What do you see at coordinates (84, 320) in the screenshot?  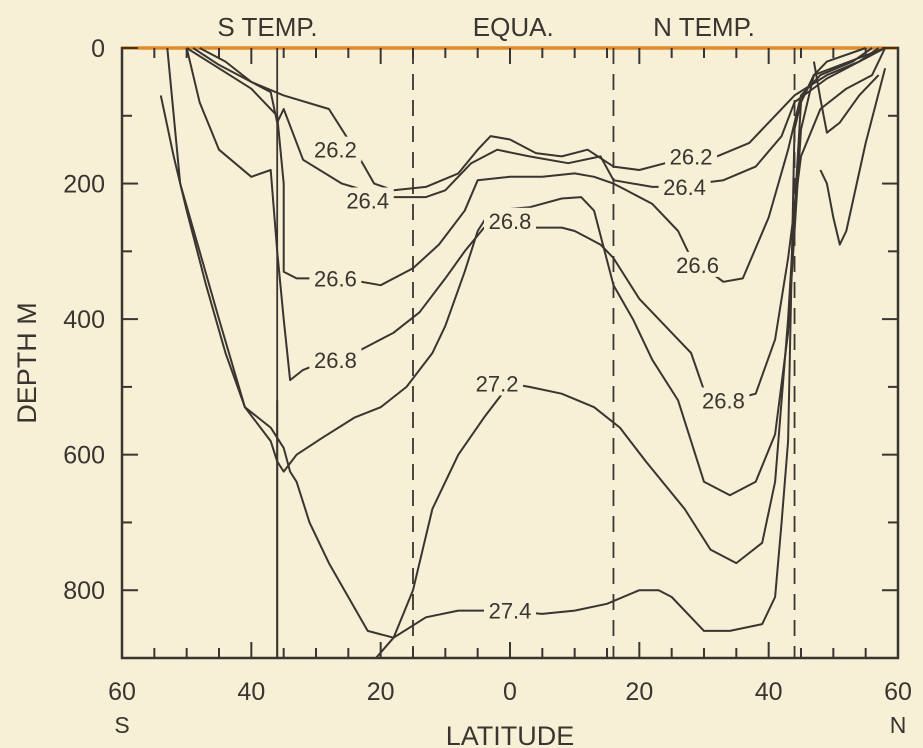 I see `y-tick-label: 400` at bounding box center [84, 320].